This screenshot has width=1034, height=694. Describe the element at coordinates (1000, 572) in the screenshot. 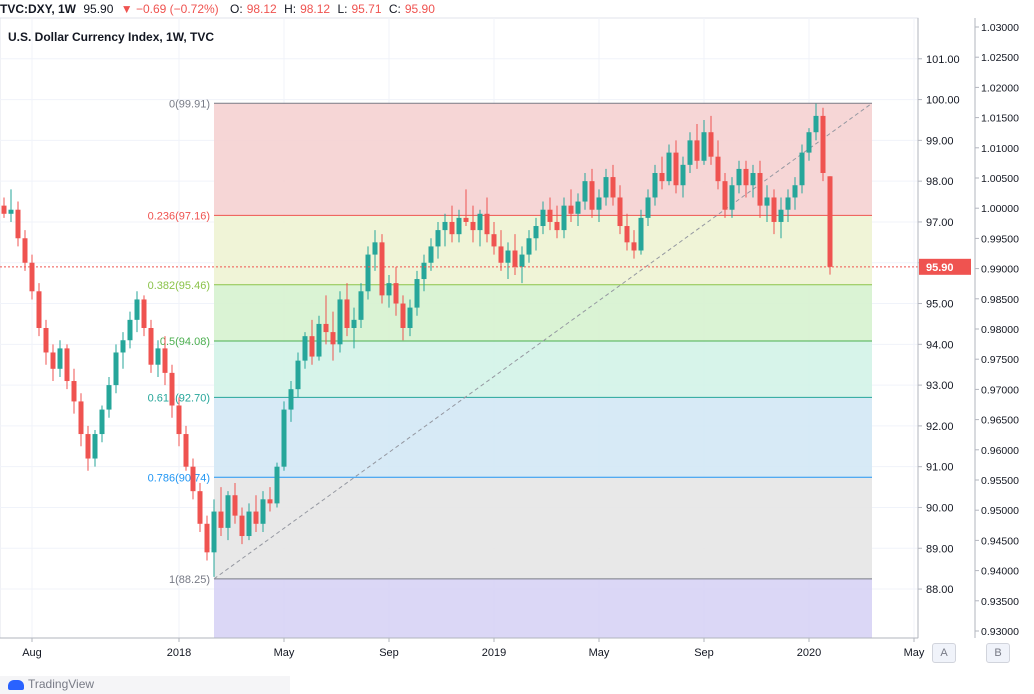

I see `far-right-axis-label: 0.94000` at that location.